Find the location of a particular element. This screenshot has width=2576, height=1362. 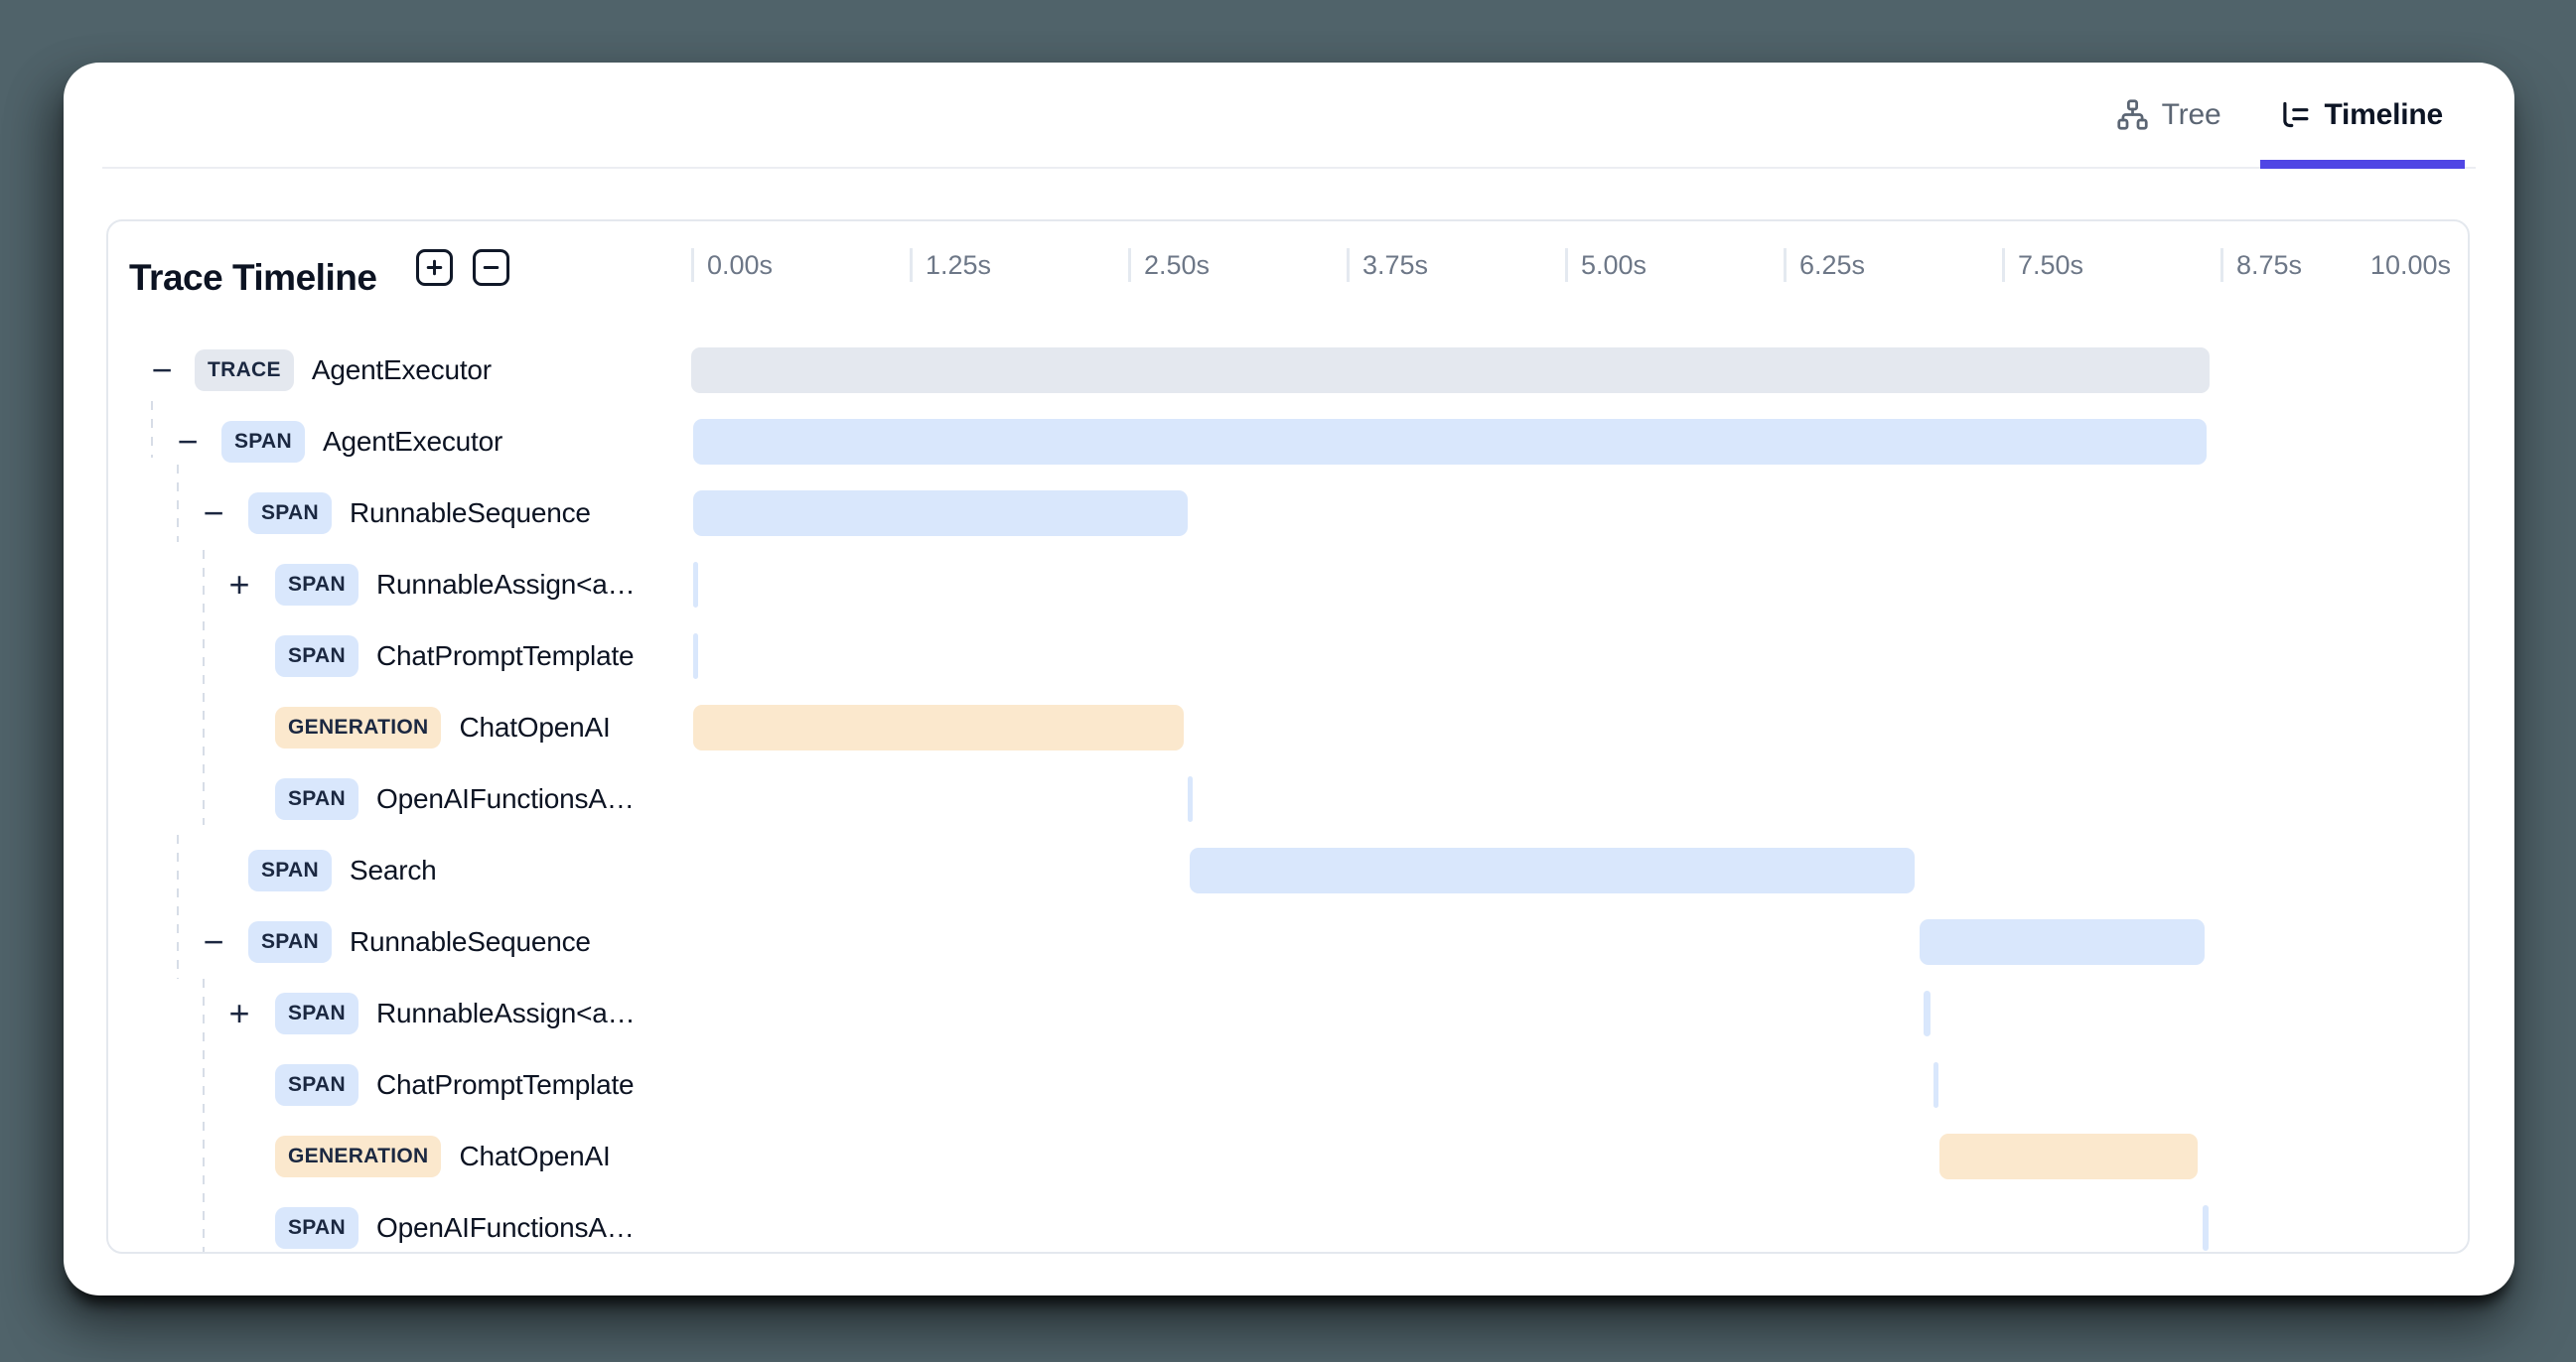

tree-cell: SPAN ChatPromptTemplate is located at coordinates (455, 656).